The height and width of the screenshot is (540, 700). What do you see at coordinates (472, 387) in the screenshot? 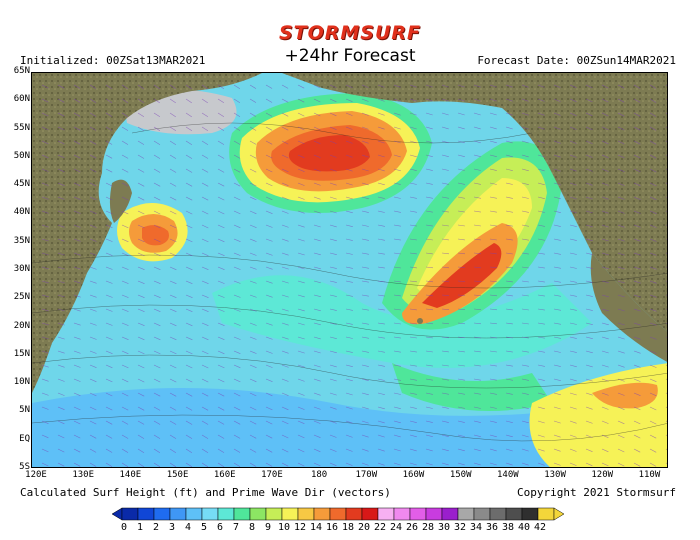
I see `wave-zone-green-south` at bounding box center [472, 387].